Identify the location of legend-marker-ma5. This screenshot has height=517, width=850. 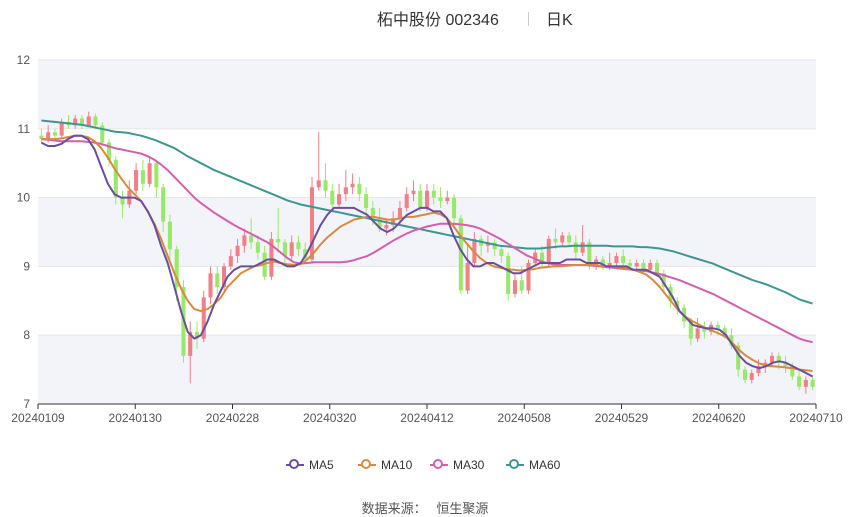
(295, 464).